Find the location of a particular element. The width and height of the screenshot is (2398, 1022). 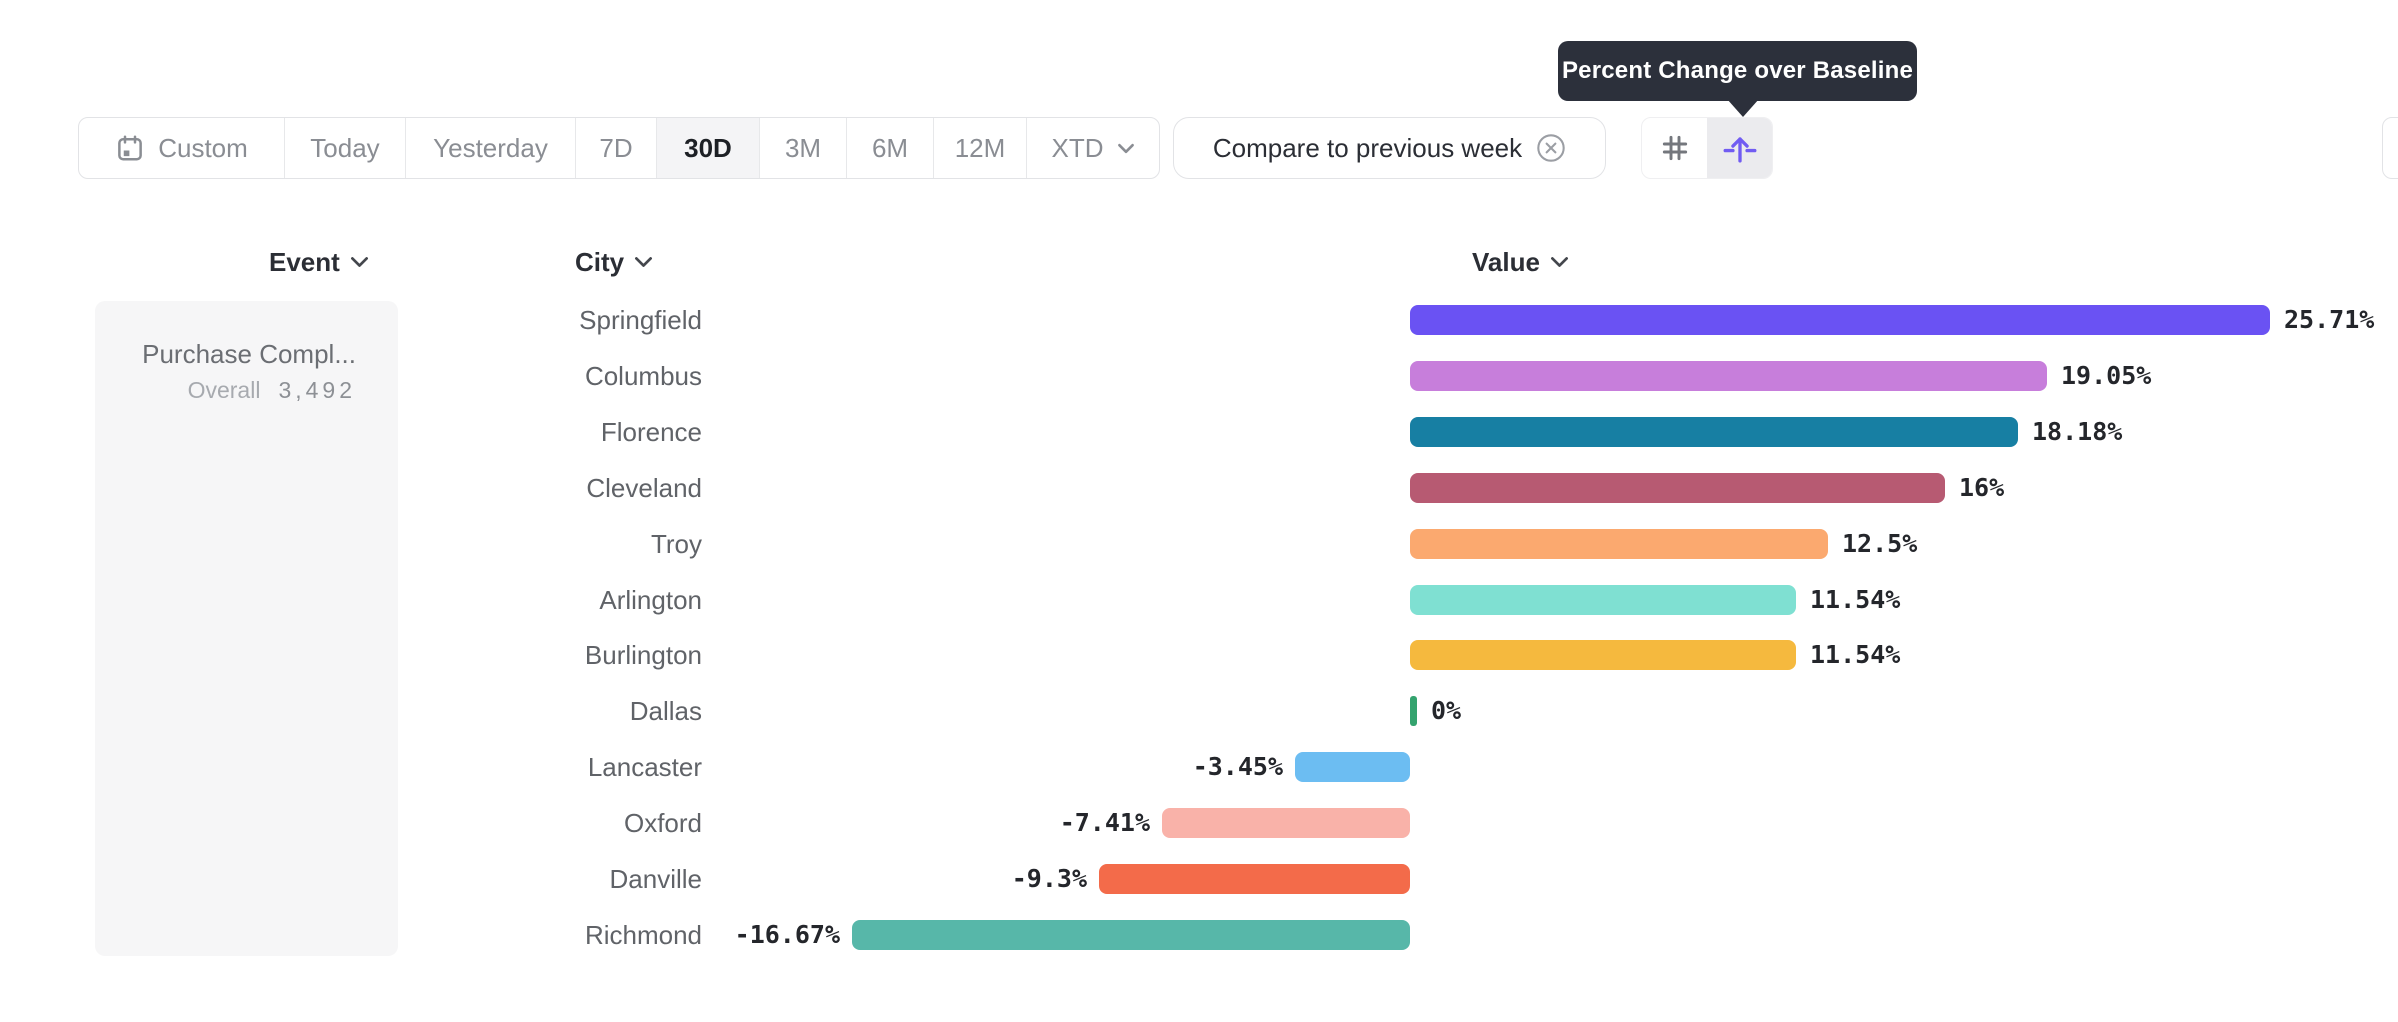

city-label: Oxford is located at coordinates (662, 823).